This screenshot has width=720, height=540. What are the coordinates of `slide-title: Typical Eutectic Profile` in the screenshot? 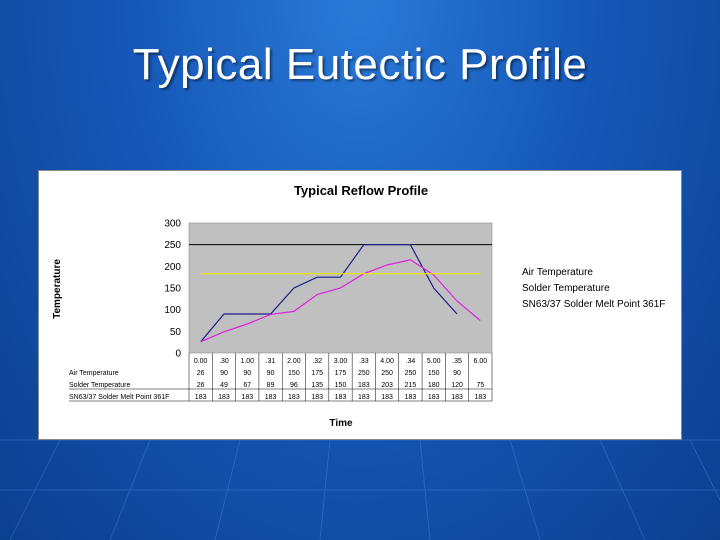 It's located at (360, 64).